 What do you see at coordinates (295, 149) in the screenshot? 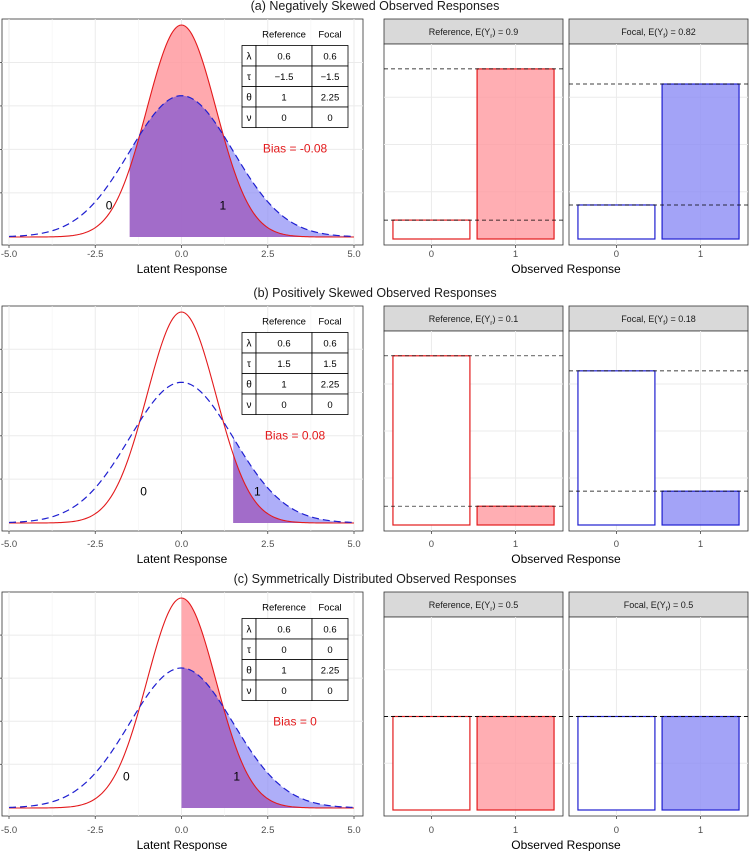
I see `bias-annotation: Bias = -0.08` at bounding box center [295, 149].